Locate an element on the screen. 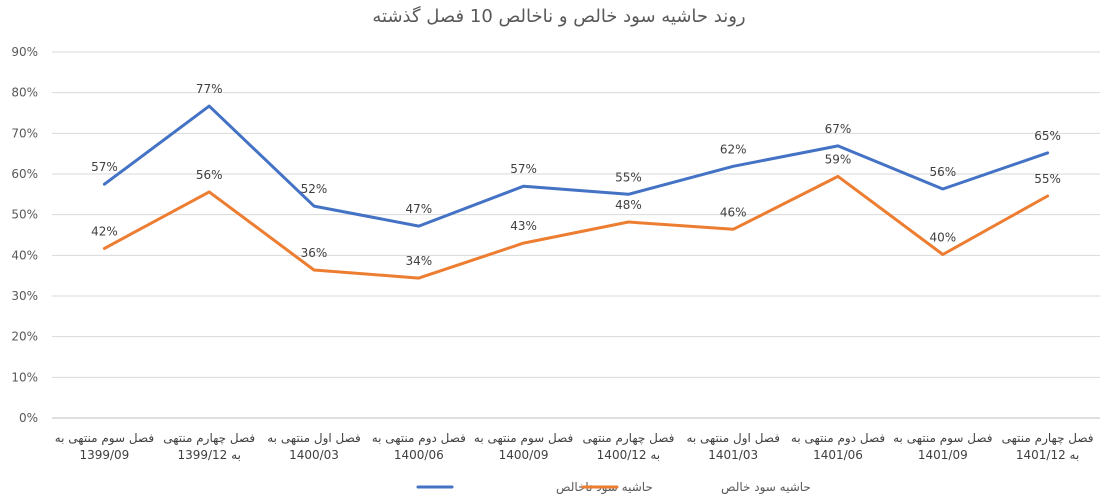 This screenshot has width=1118, height=501. legend: حاشیه سود ناخالص حاشیه سود خالص is located at coordinates (613, 487).